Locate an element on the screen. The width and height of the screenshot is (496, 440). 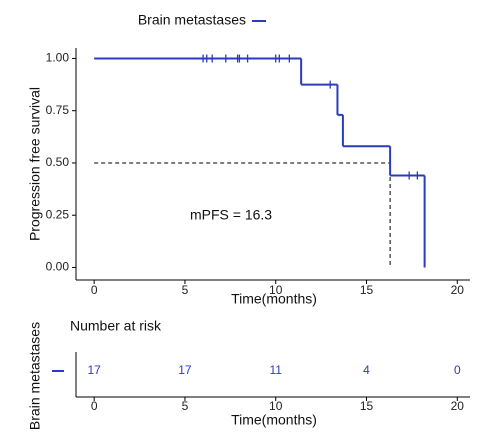
risk-y-axis-label: Brain metastases is located at coordinates (35, 376).